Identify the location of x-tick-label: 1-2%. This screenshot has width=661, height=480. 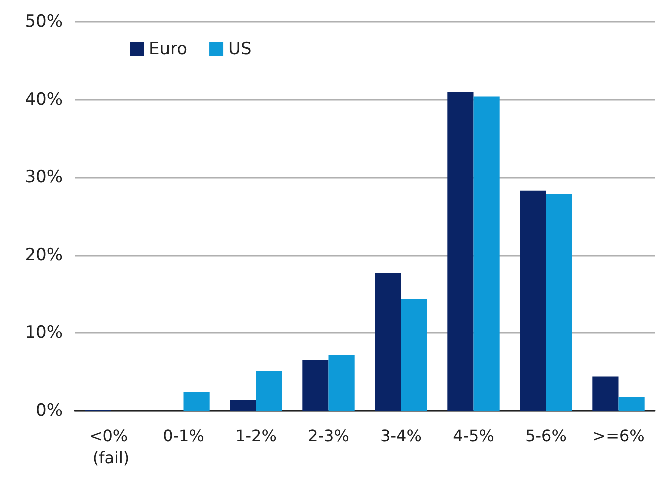
(256, 436).